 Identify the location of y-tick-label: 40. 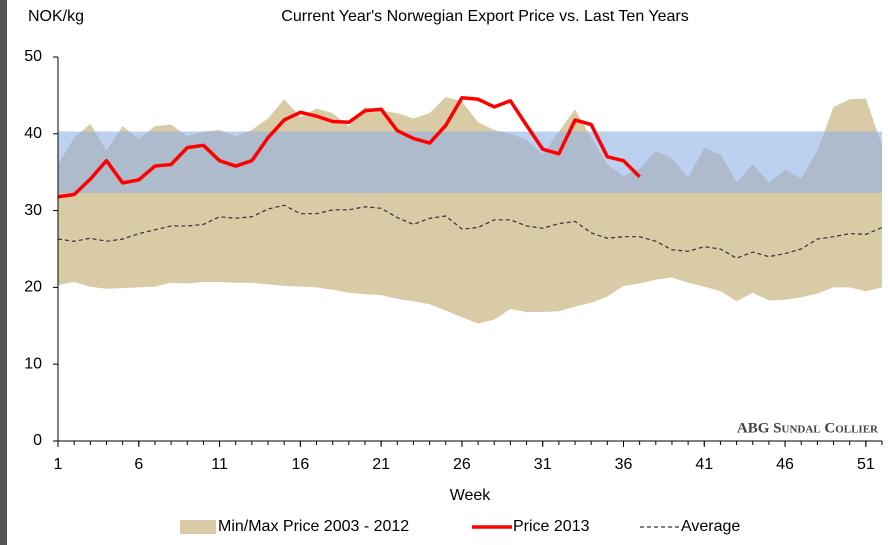
(33, 133).